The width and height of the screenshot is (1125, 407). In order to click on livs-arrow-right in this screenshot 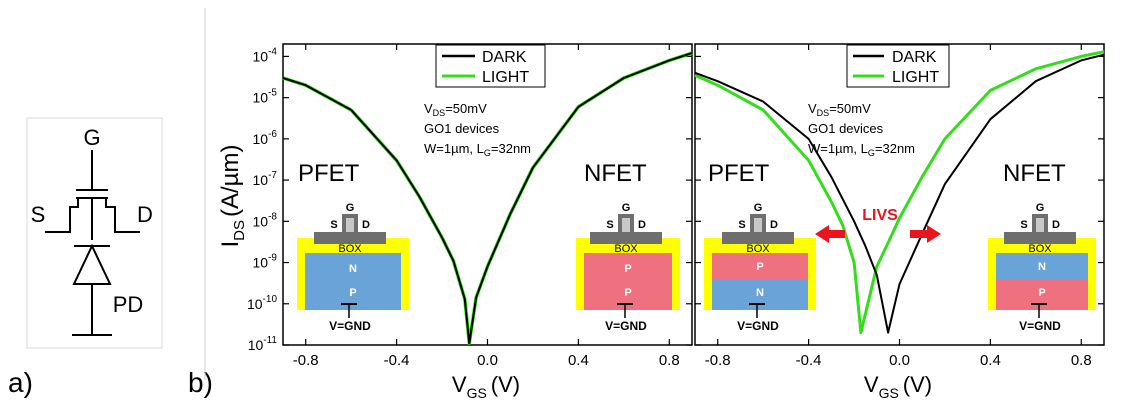, I will do `click(925, 234)`.